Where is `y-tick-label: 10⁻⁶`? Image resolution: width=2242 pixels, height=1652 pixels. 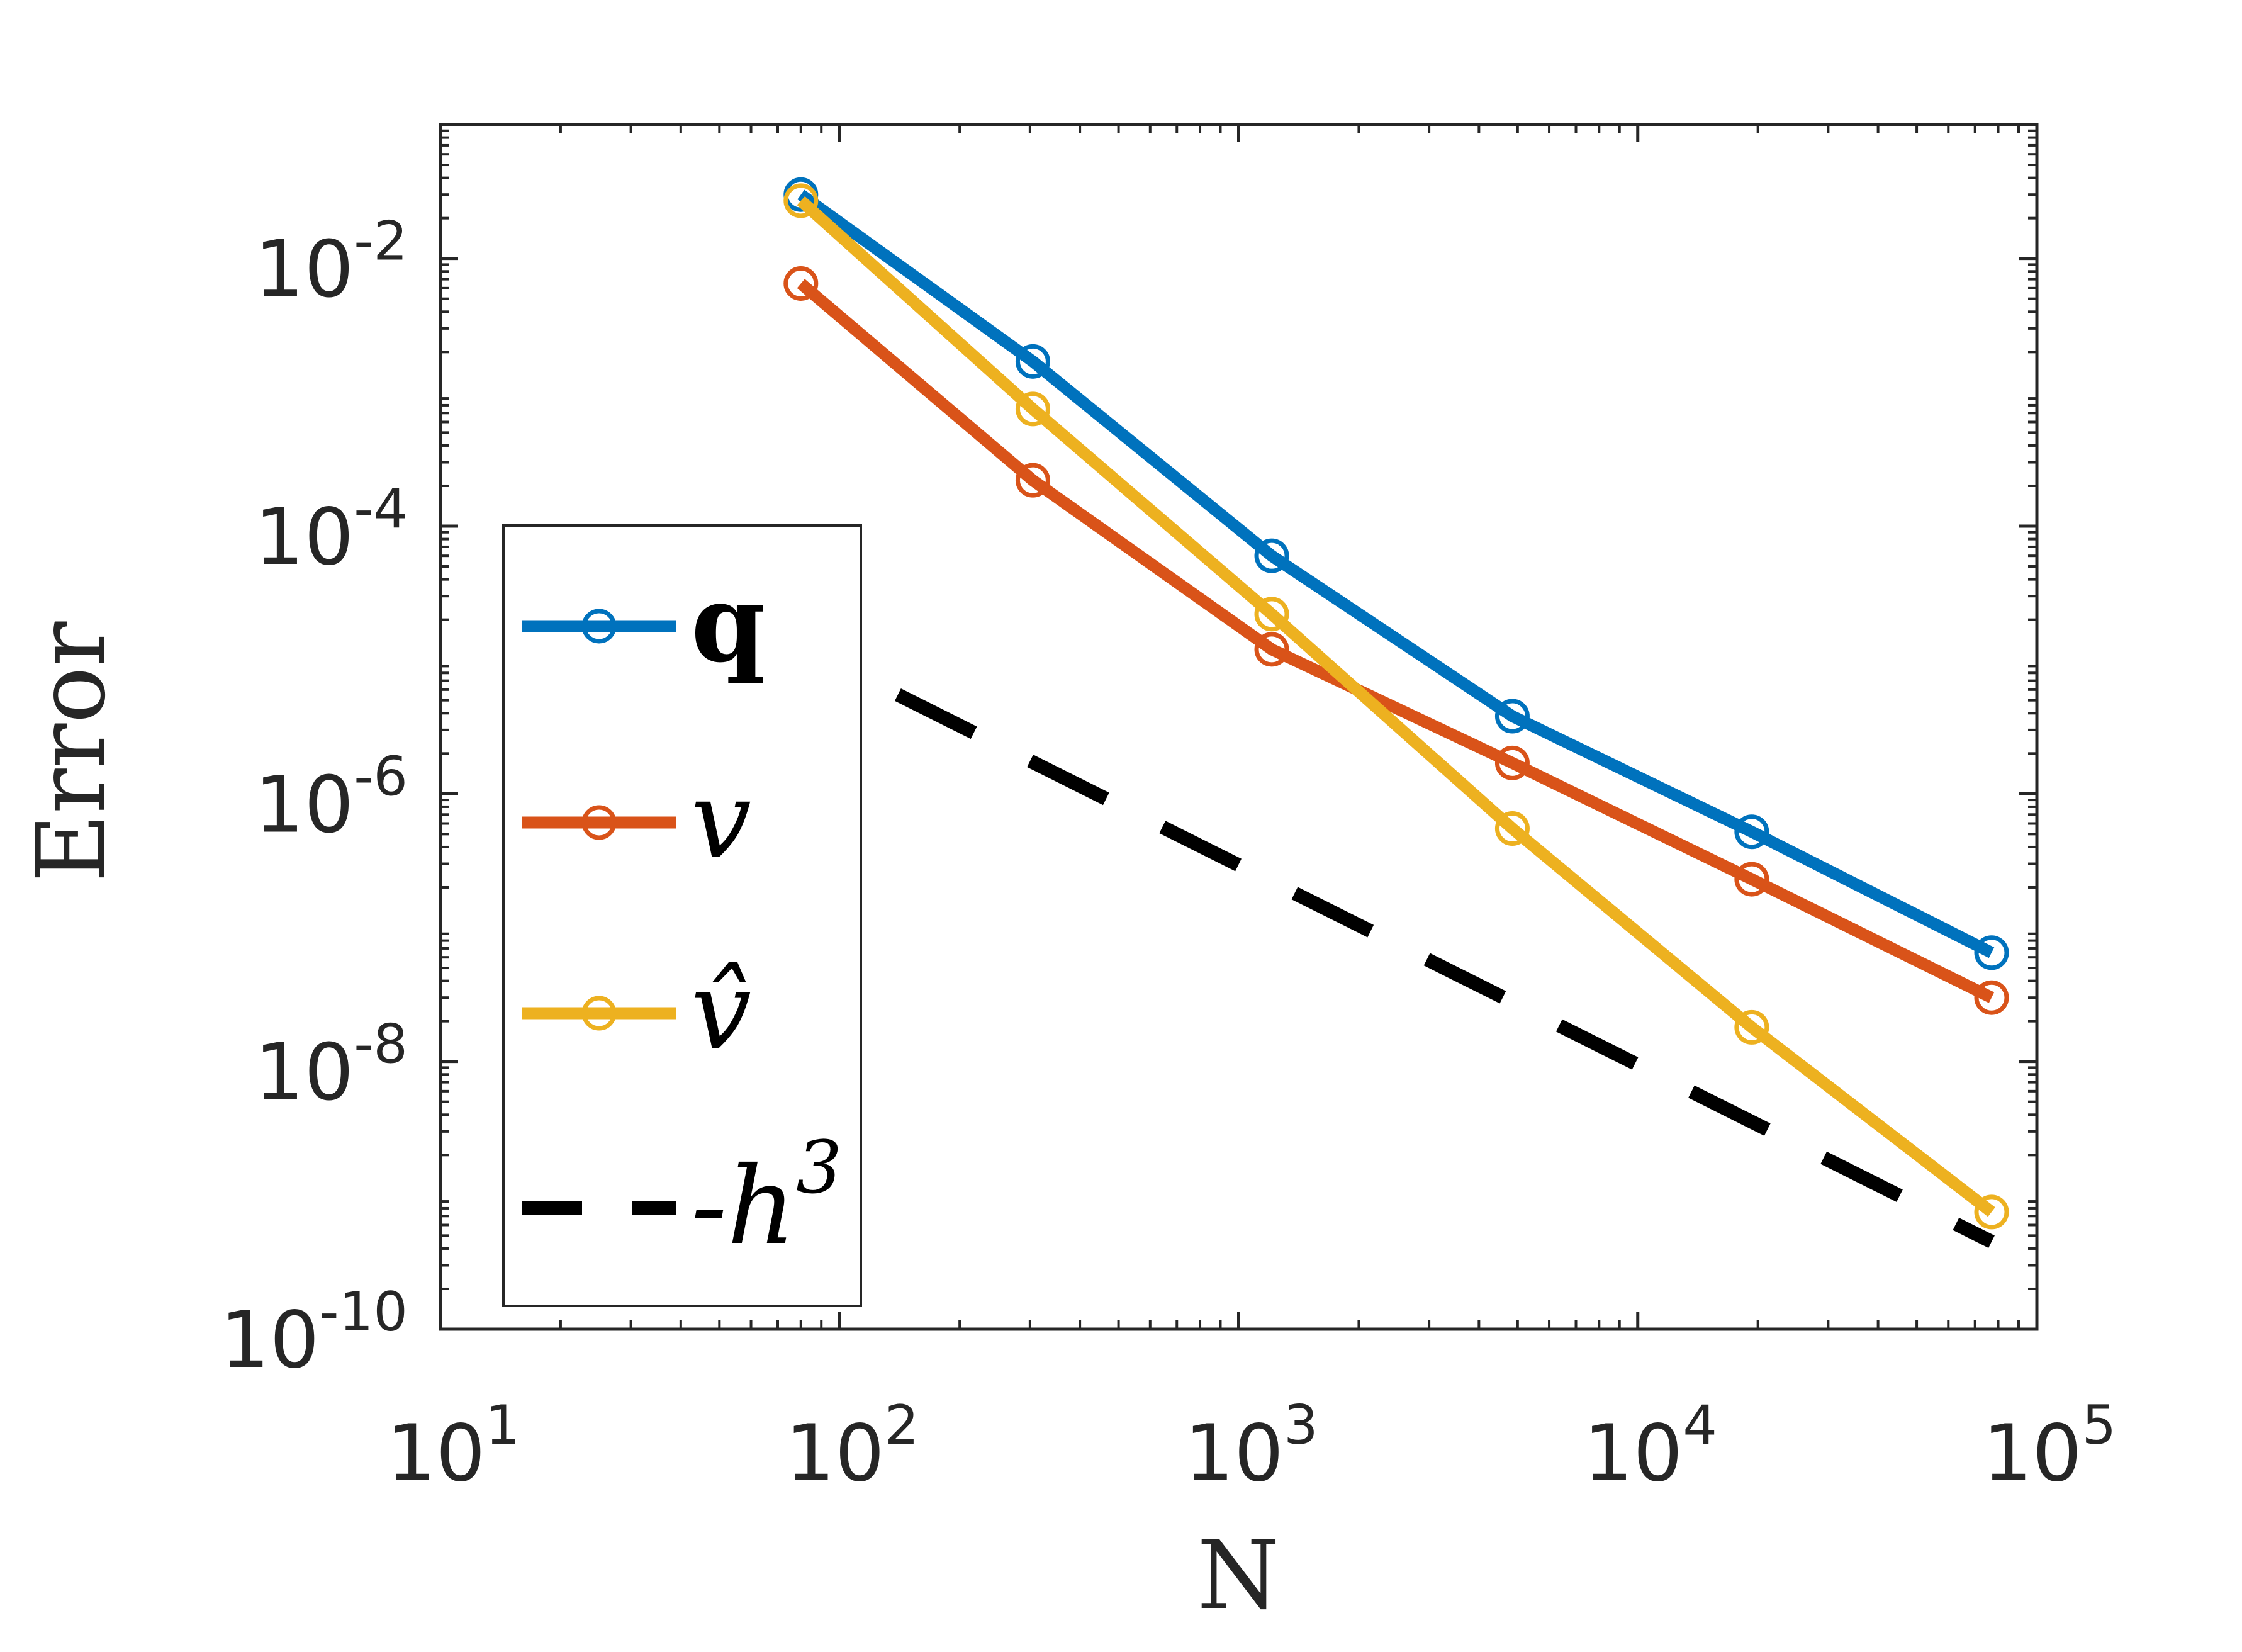
y-tick-label: 10⁻⁶ is located at coordinates (331, 797).